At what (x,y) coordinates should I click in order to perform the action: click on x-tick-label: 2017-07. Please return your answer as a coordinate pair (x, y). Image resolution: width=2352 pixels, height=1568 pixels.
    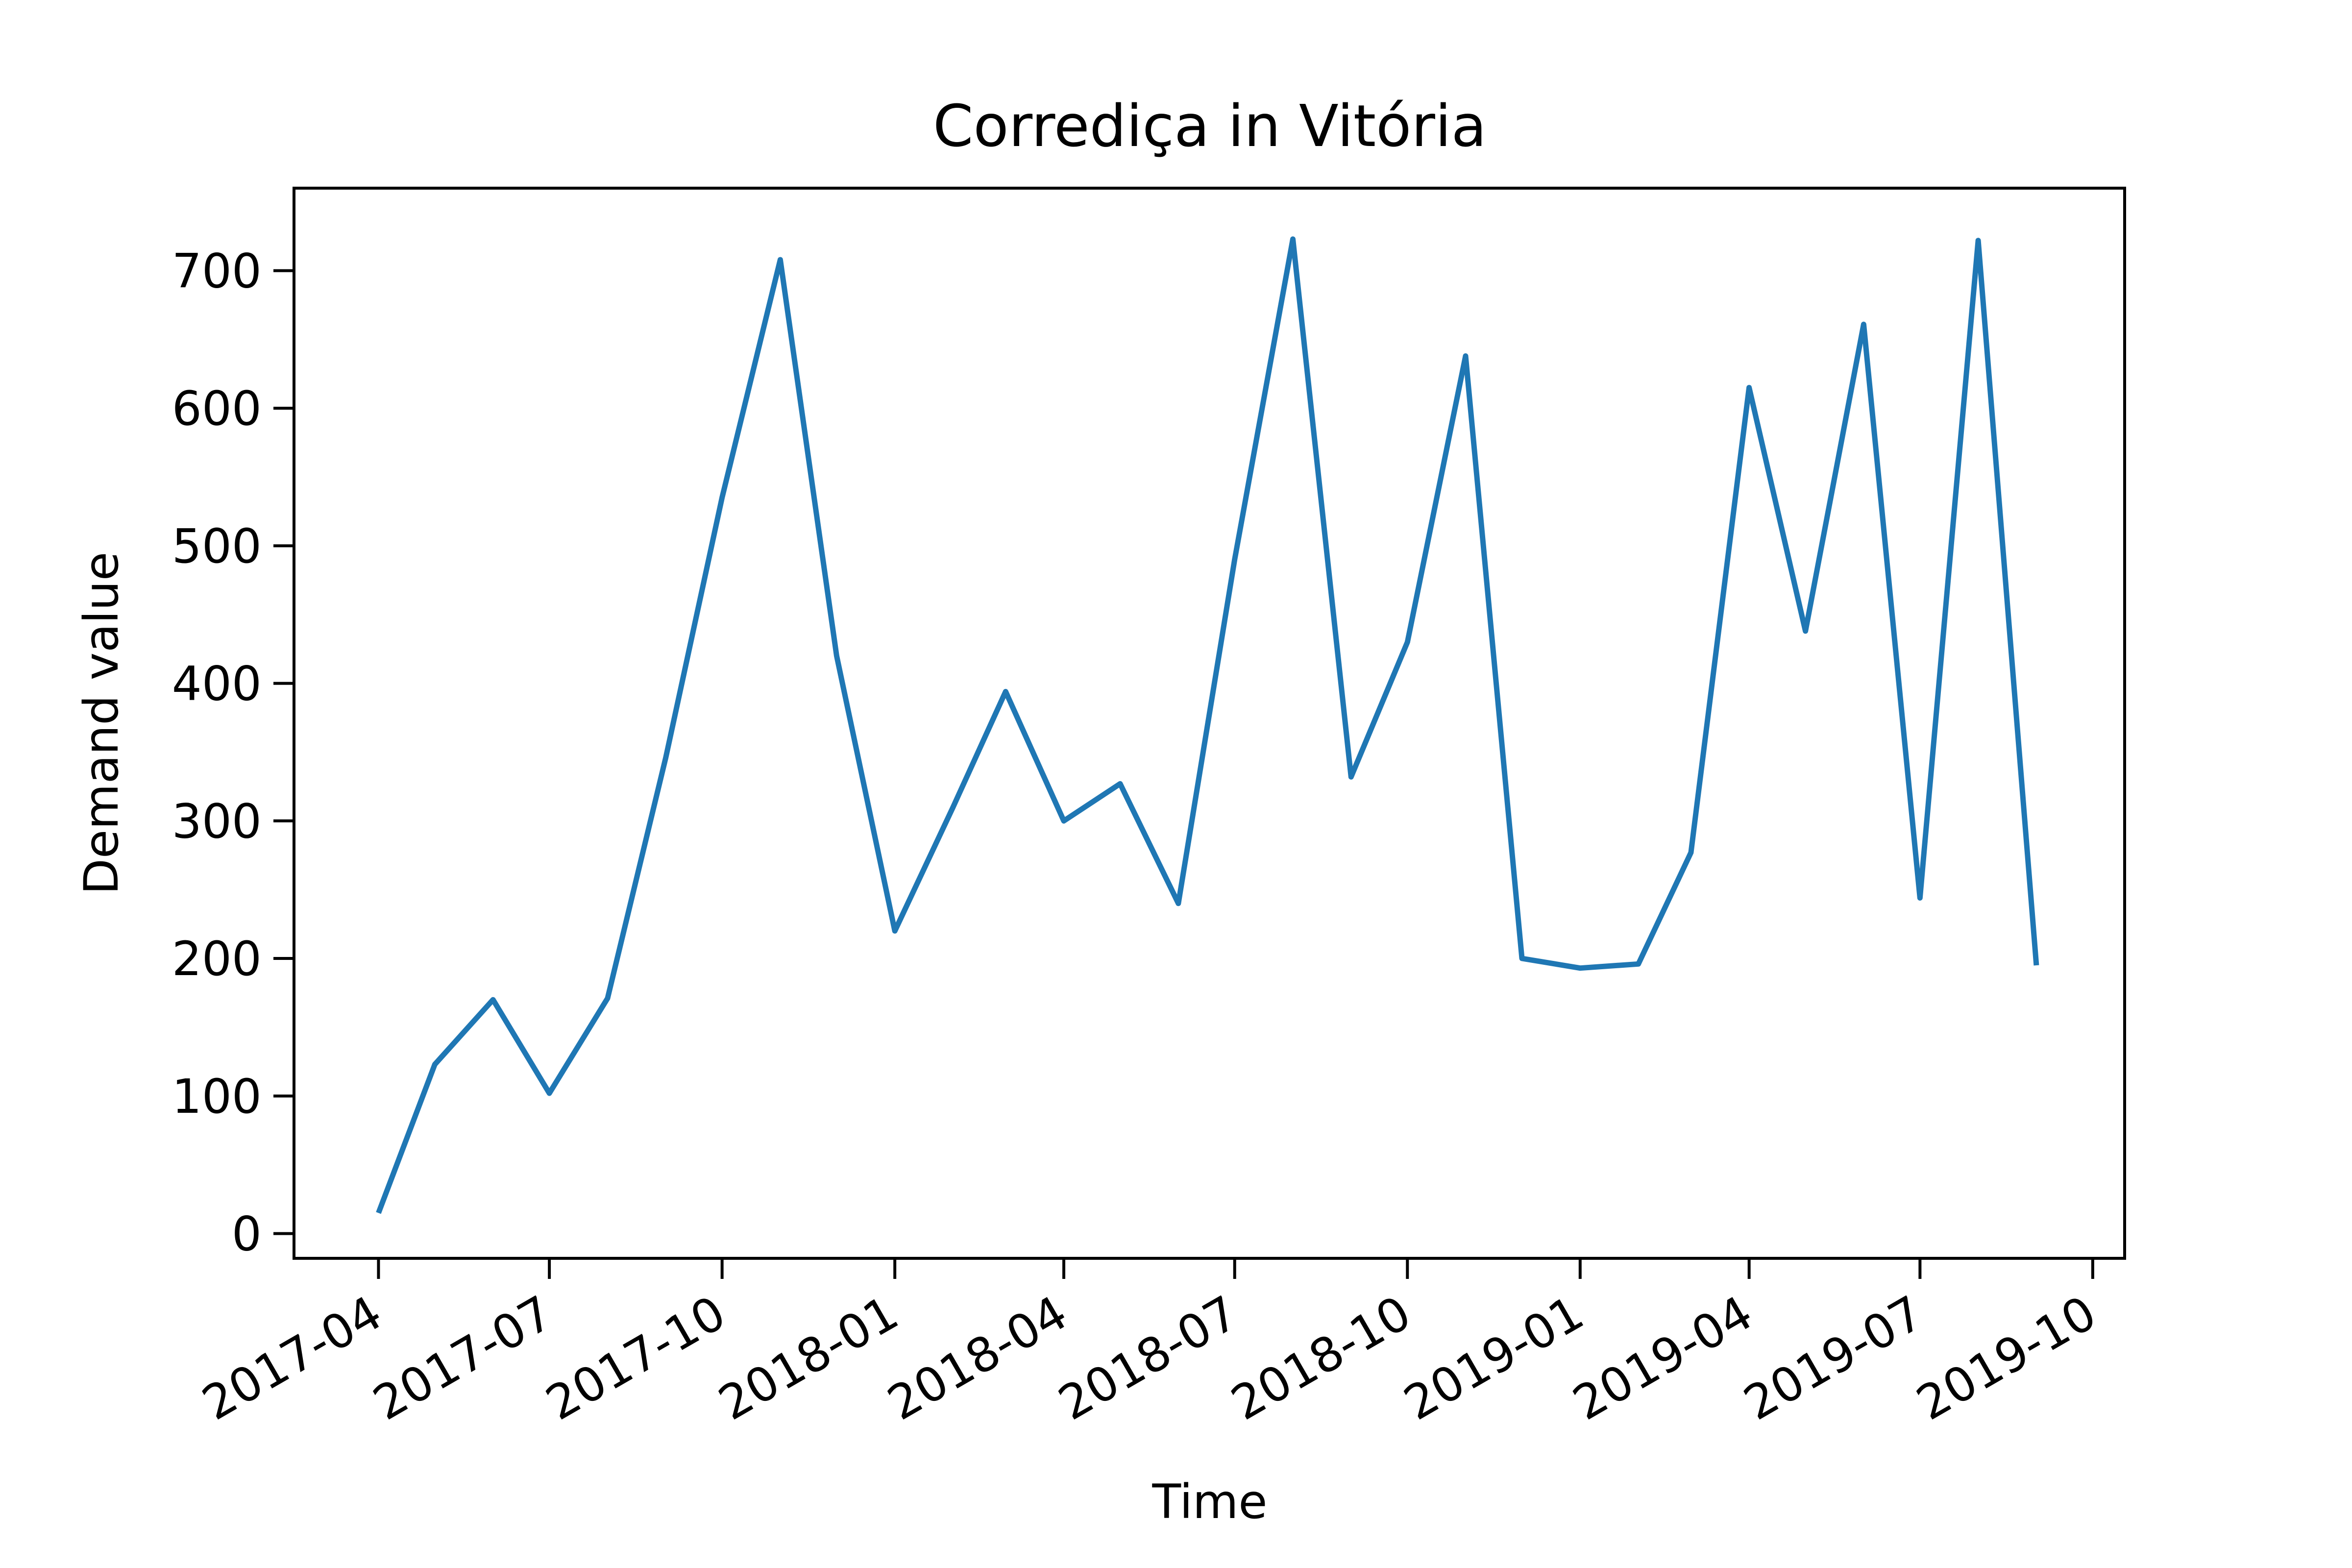
    Looking at the image, I should click on (463, 1358).